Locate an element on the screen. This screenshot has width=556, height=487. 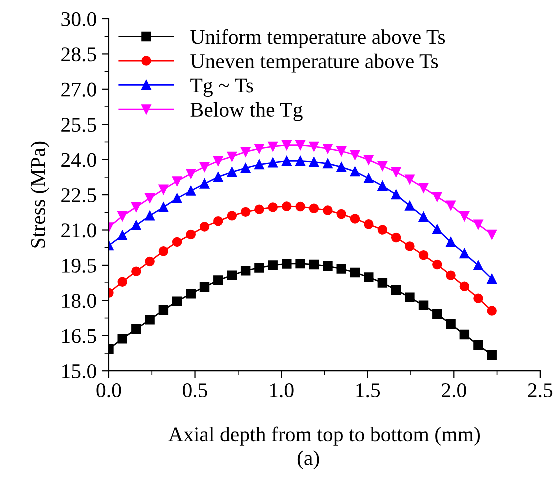
y-tick-label: 27.0 is located at coordinates (79, 89).